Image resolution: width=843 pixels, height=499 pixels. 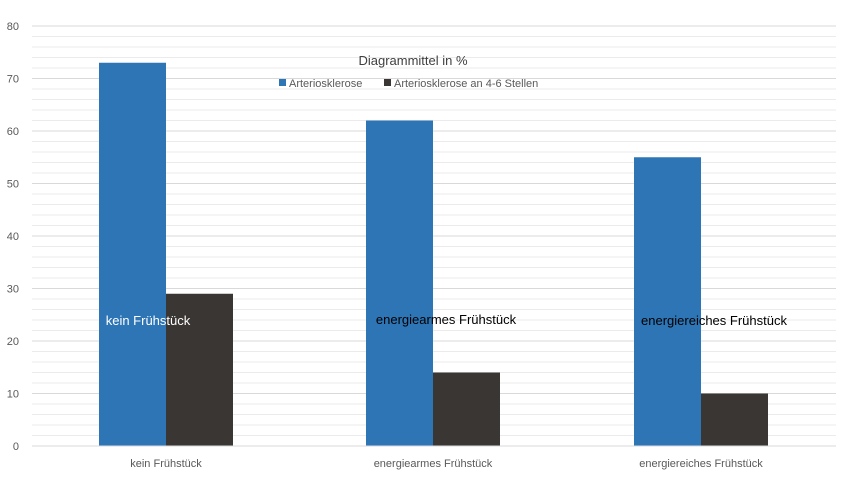 What do you see at coordinates (413, 60) in the screenshot?
I see `chart-title: Diagrammittel in %` at bounding box center [413, 60].